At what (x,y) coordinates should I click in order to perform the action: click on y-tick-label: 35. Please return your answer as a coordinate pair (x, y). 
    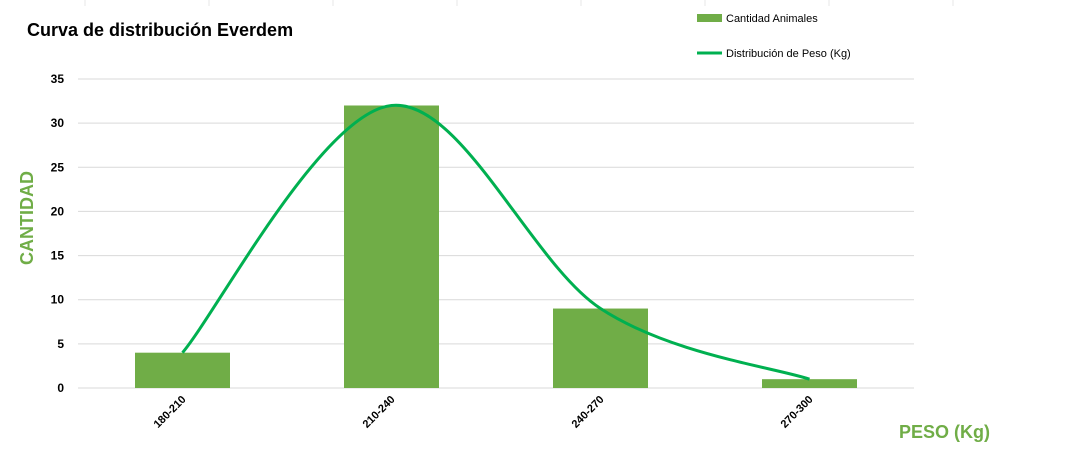
    Looking at the image, I should click on (58, 79).